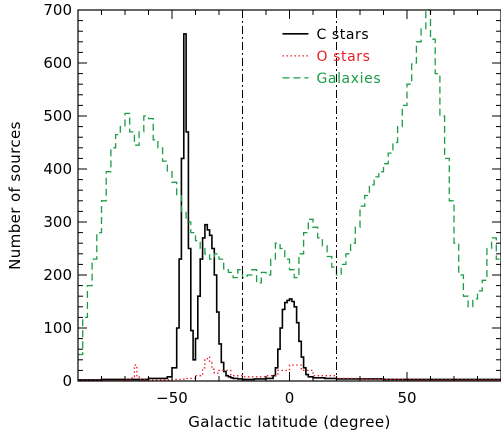  Describe the element at coordinates (406, 398) in the screenshot. I see `x-tick-label: 50` at that location.